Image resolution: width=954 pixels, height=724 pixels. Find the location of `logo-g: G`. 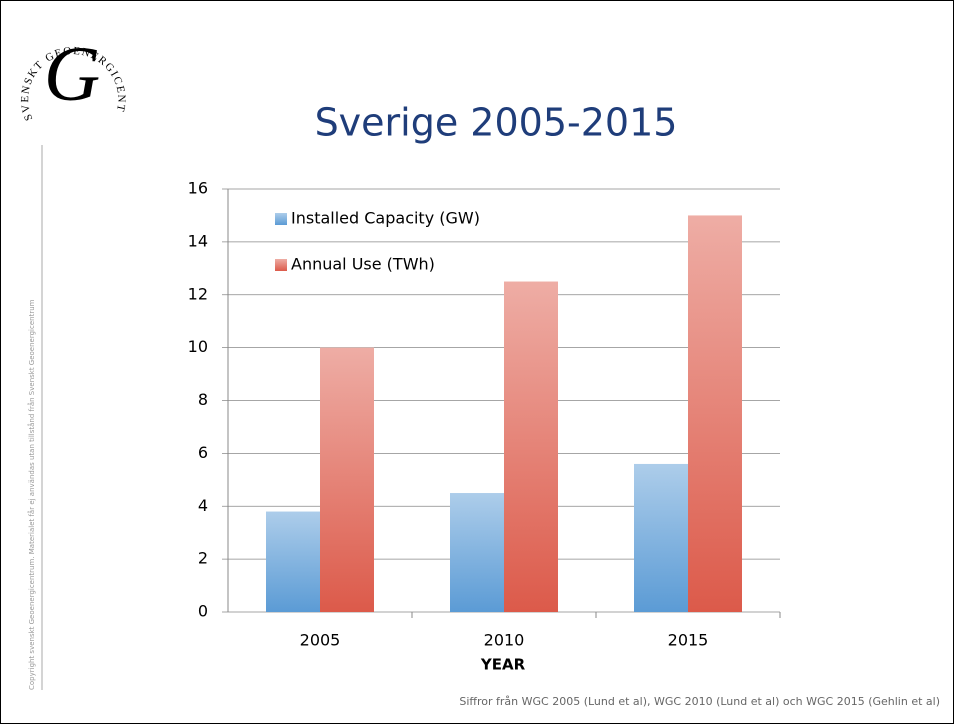

logo-g: G is located at coordinates (72, 73).